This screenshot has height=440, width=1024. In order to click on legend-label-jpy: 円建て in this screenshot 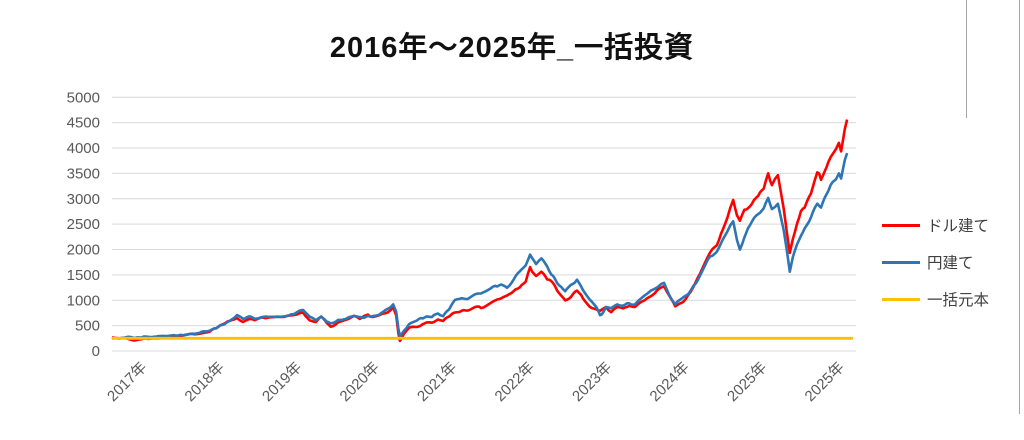, I will do `click(950, 263)`.